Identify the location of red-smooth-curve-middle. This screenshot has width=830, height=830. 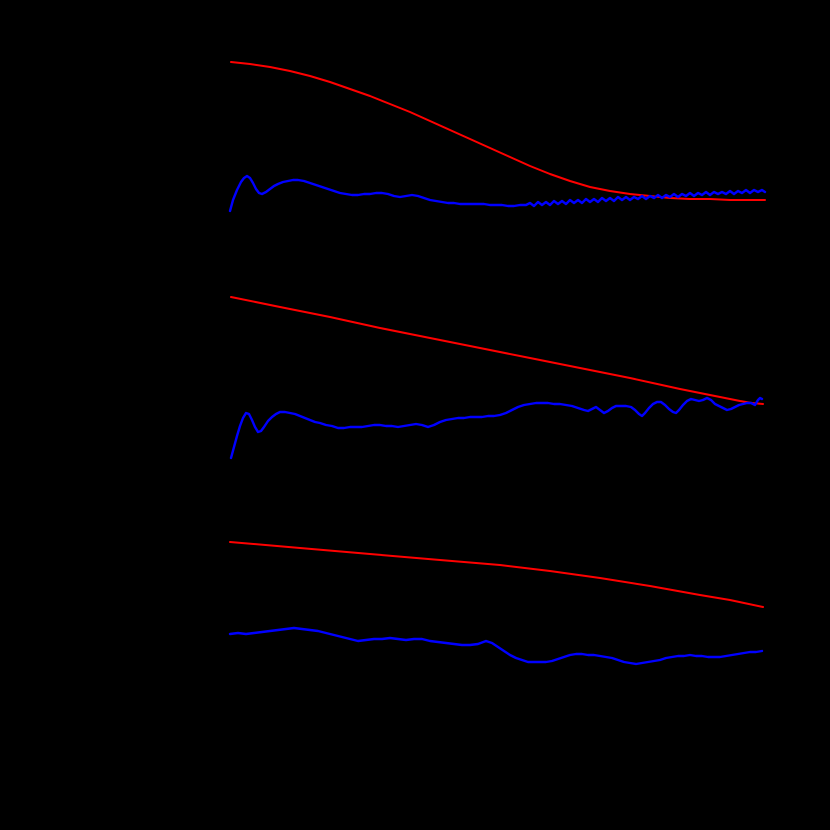
(497, 350).